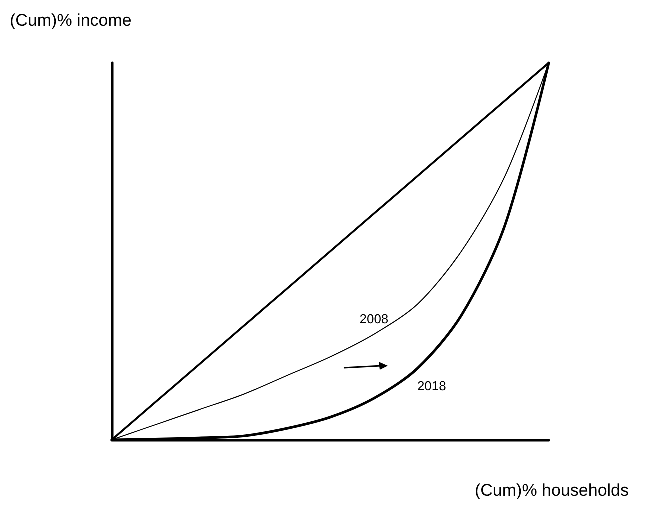 The image size is (645, 509). What do you see at coordinates (71, 20) in the screenshot?
I see `y-axis-title: (Cum)% income` at bounding box center [71, 20].